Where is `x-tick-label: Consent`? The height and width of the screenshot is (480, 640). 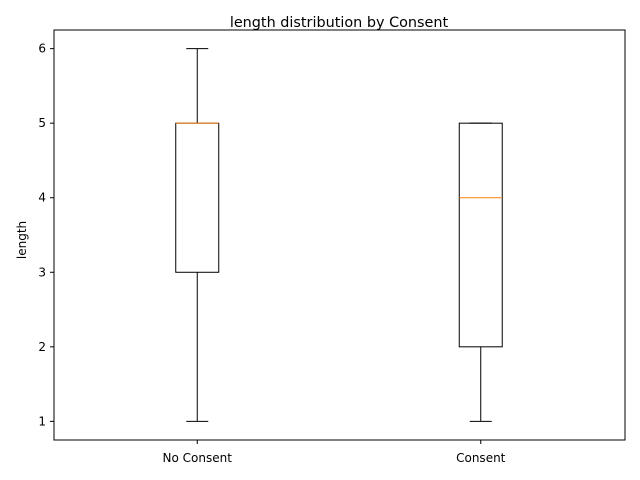
x-tick-label: Consent is located at coordinates (481, 458).